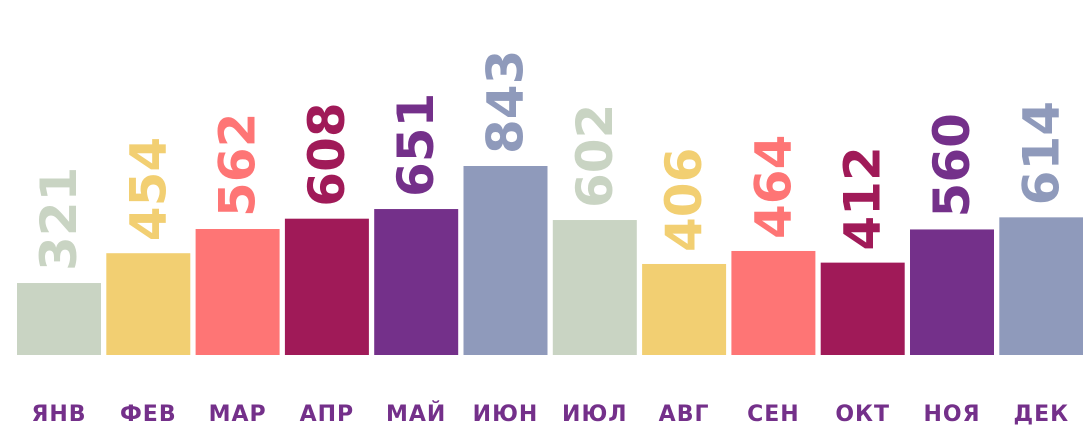 The height and width of the screenshot is (430, 1083). I want to click on x-tick-label: ИЮН, so click(506, 414).